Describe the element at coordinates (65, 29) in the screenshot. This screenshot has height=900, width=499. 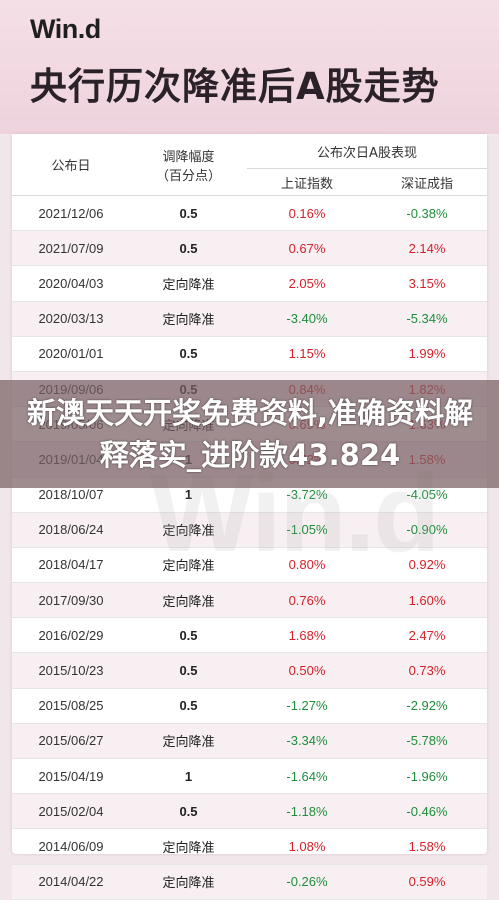
I see `wind-logo: Win.d` at that location.